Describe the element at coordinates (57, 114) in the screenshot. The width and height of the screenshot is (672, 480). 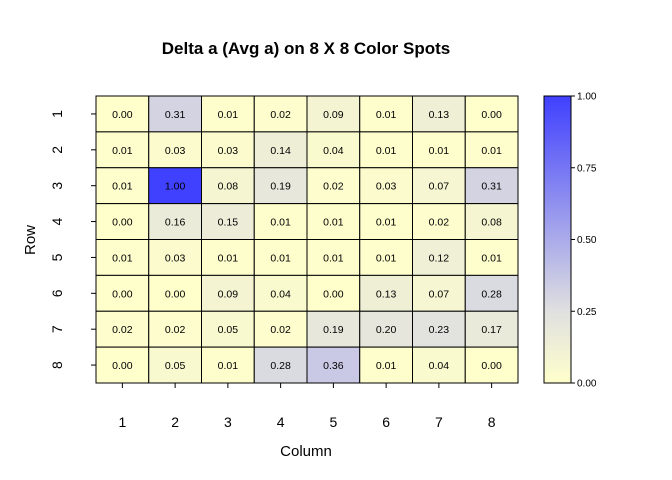
I see `y-tick-label: 1` at that location.